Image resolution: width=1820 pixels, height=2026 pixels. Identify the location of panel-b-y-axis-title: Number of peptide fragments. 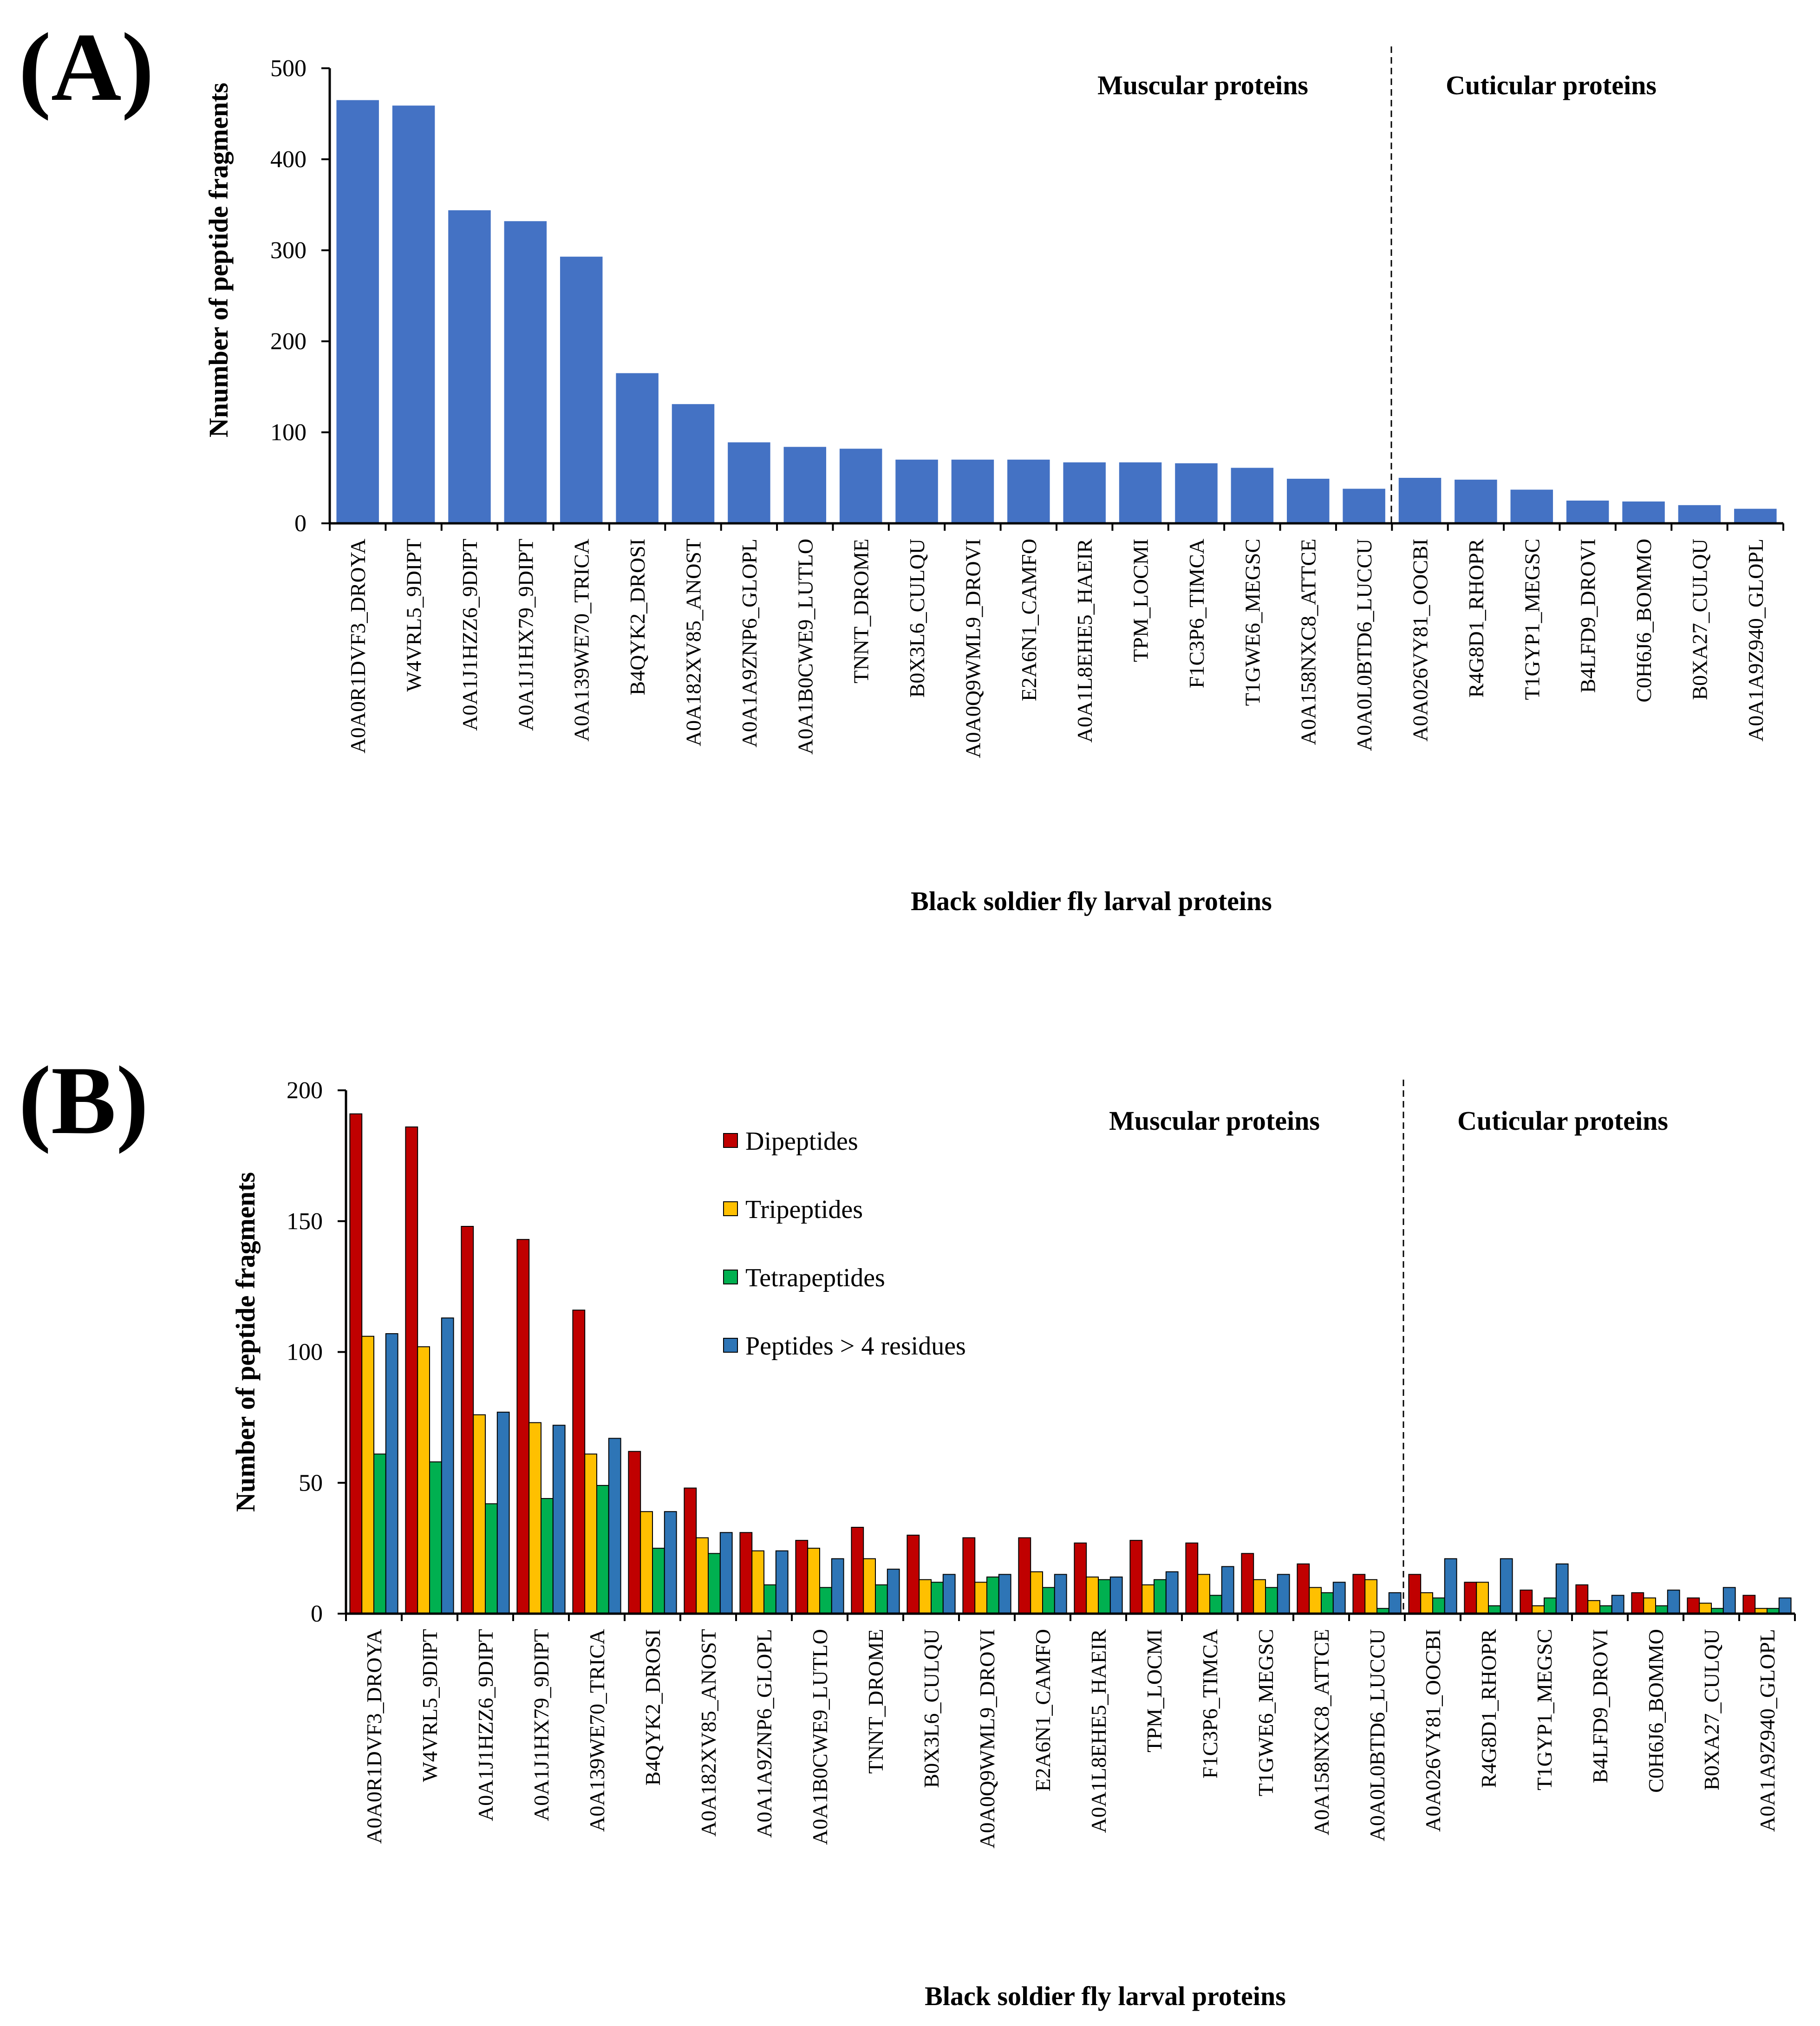
(245, 1342).